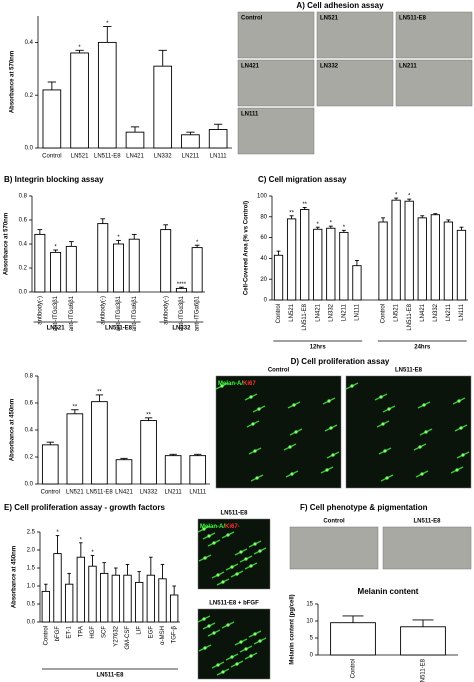 The width and height of the screenshot is (474, 682). I want to click on y-tick-label: 80, so click(263, 217).